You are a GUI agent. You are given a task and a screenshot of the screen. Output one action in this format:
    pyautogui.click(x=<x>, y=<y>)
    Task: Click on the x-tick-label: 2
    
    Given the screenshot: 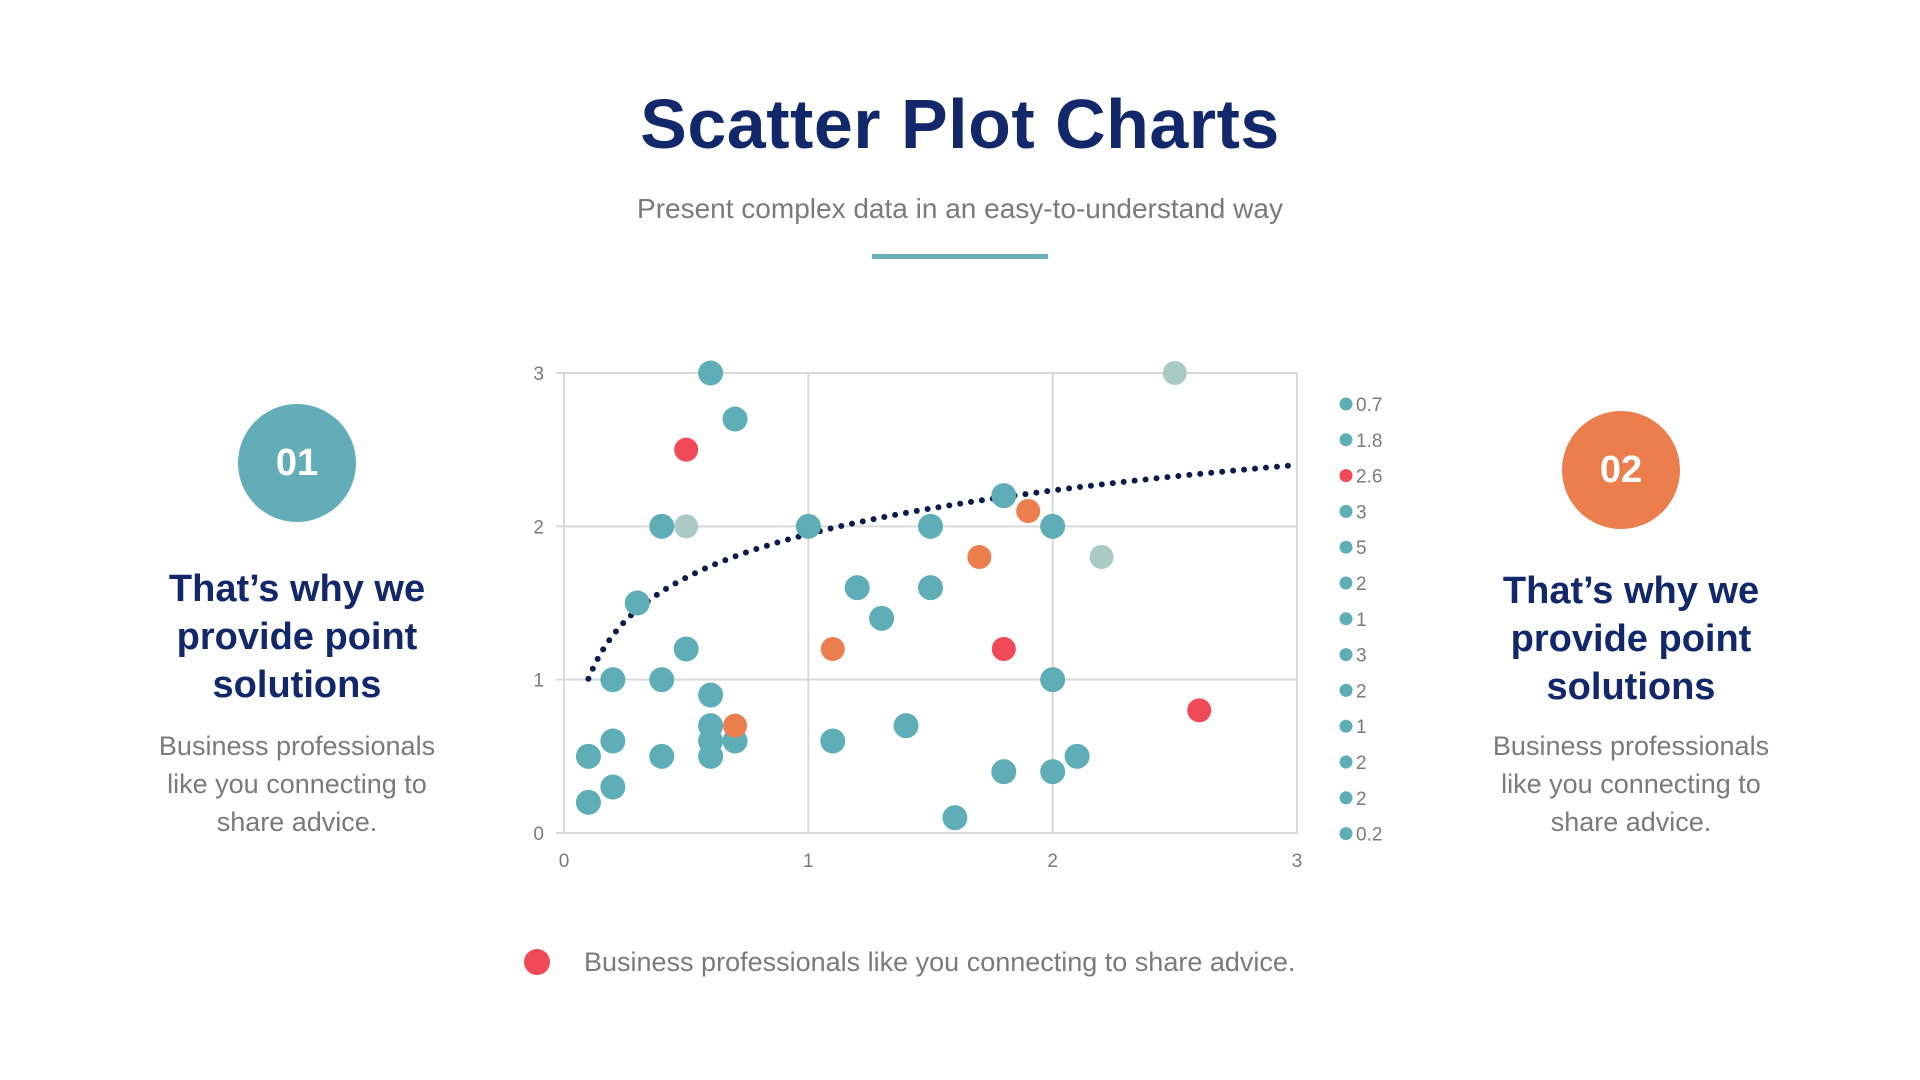 What is the action you would take?
    pyautogui.click(x=1052, y=861)
    